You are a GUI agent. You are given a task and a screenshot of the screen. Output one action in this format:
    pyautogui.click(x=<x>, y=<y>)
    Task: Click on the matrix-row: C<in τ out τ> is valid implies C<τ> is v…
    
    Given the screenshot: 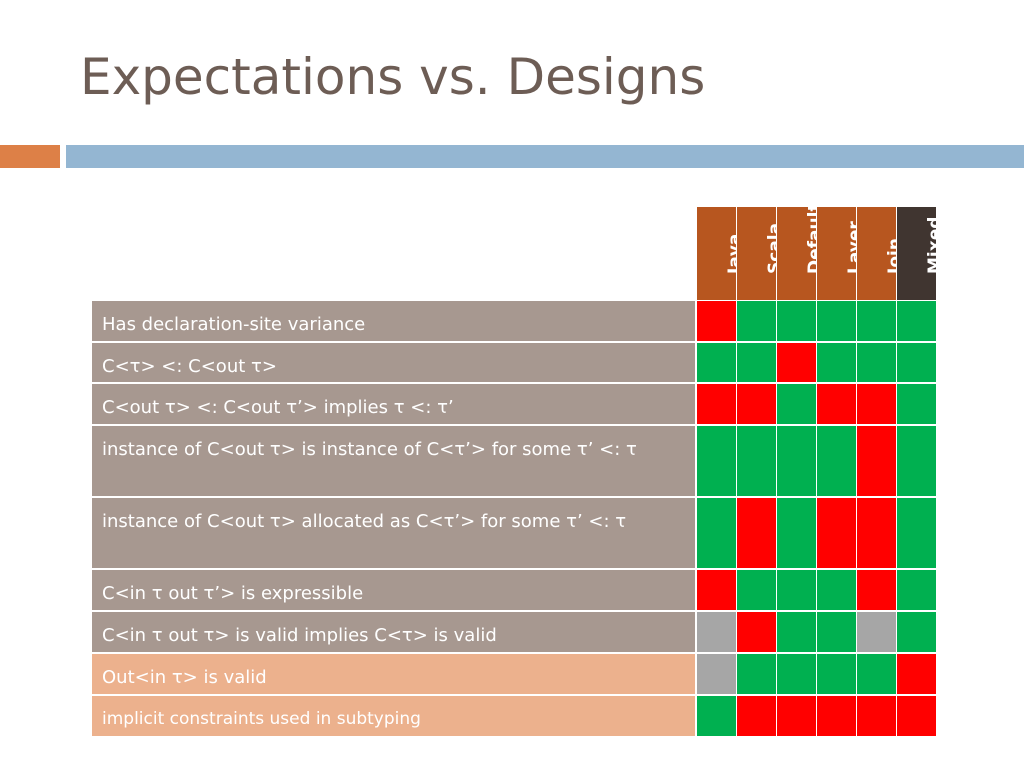 What is the action you would take?
    pyautogui.click(x=514, y=633)
    